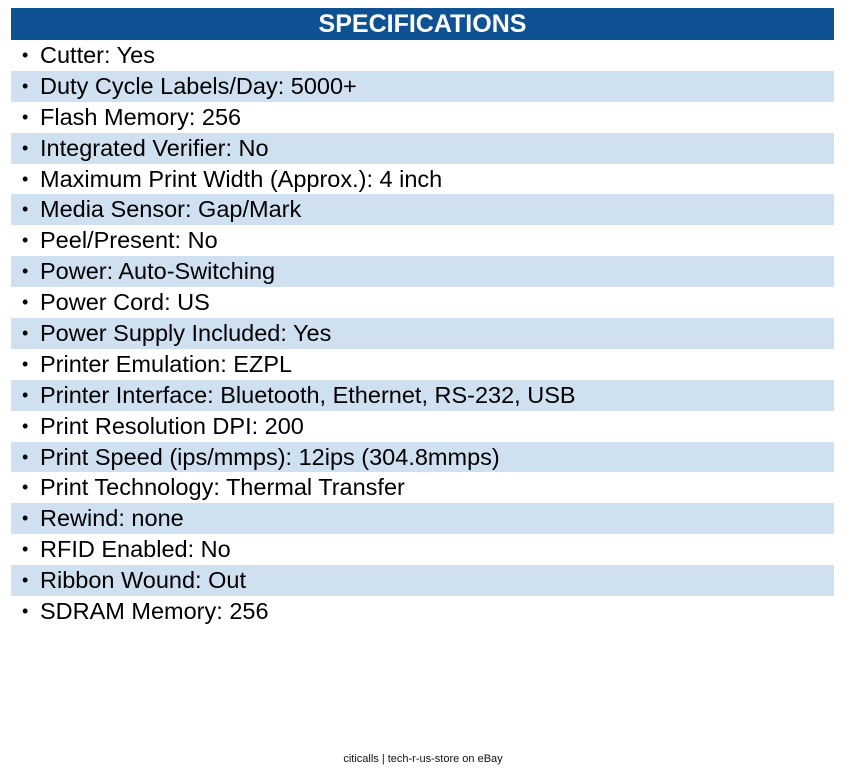 The width and height of the screenshot is (846, 774). What do you see at coordinates (241, 178) in the screenshot?
I see `spec-text: Maximum Print Width (Approx.): 4 inch` at bounding box center [241, 178].